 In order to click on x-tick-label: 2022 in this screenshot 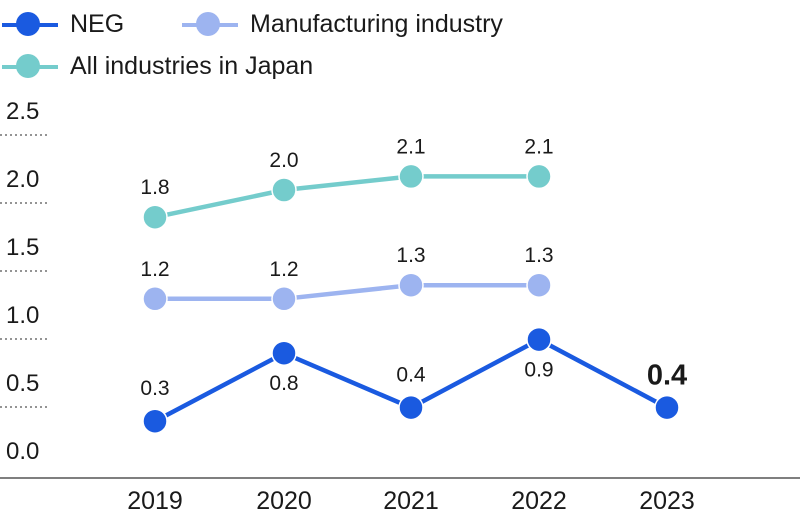, I will do `click(539, 501)`.